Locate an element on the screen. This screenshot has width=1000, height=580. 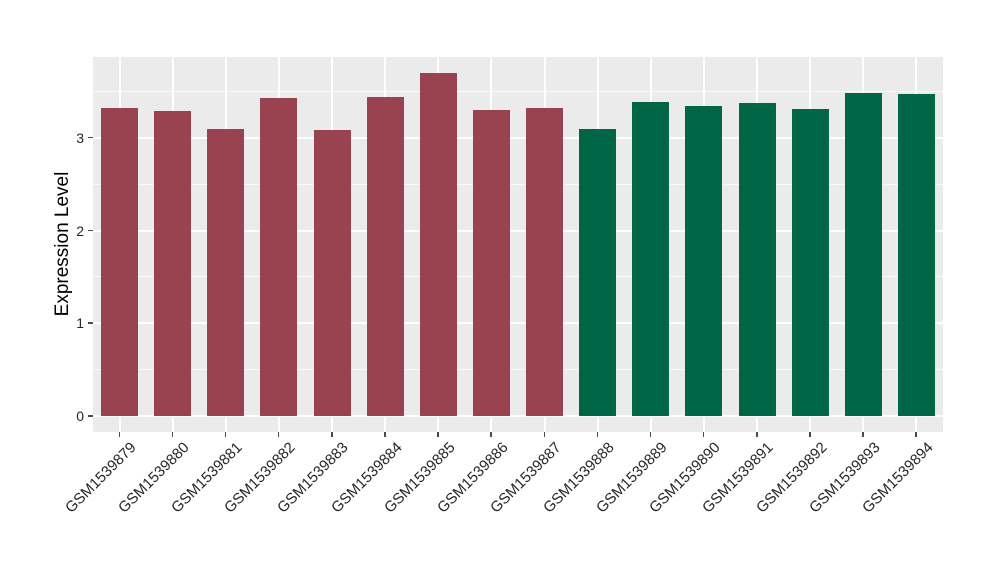
bar-GSM1539884 is located at coordinates (385, 256).